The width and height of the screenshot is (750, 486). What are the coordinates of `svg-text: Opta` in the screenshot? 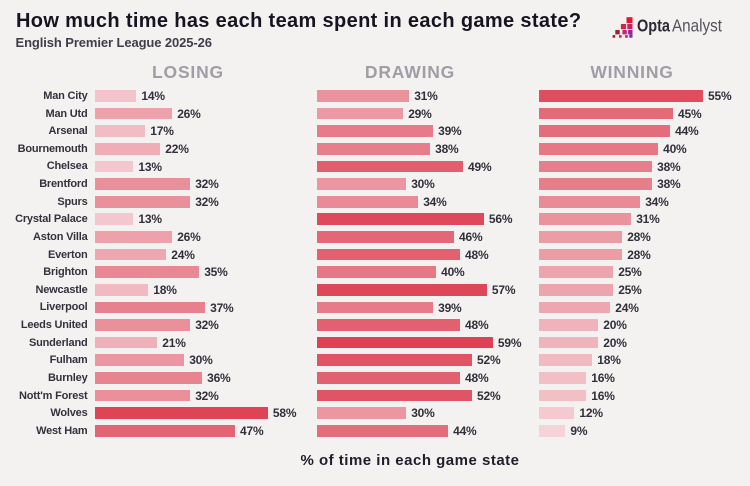 It's located at (653, 26).